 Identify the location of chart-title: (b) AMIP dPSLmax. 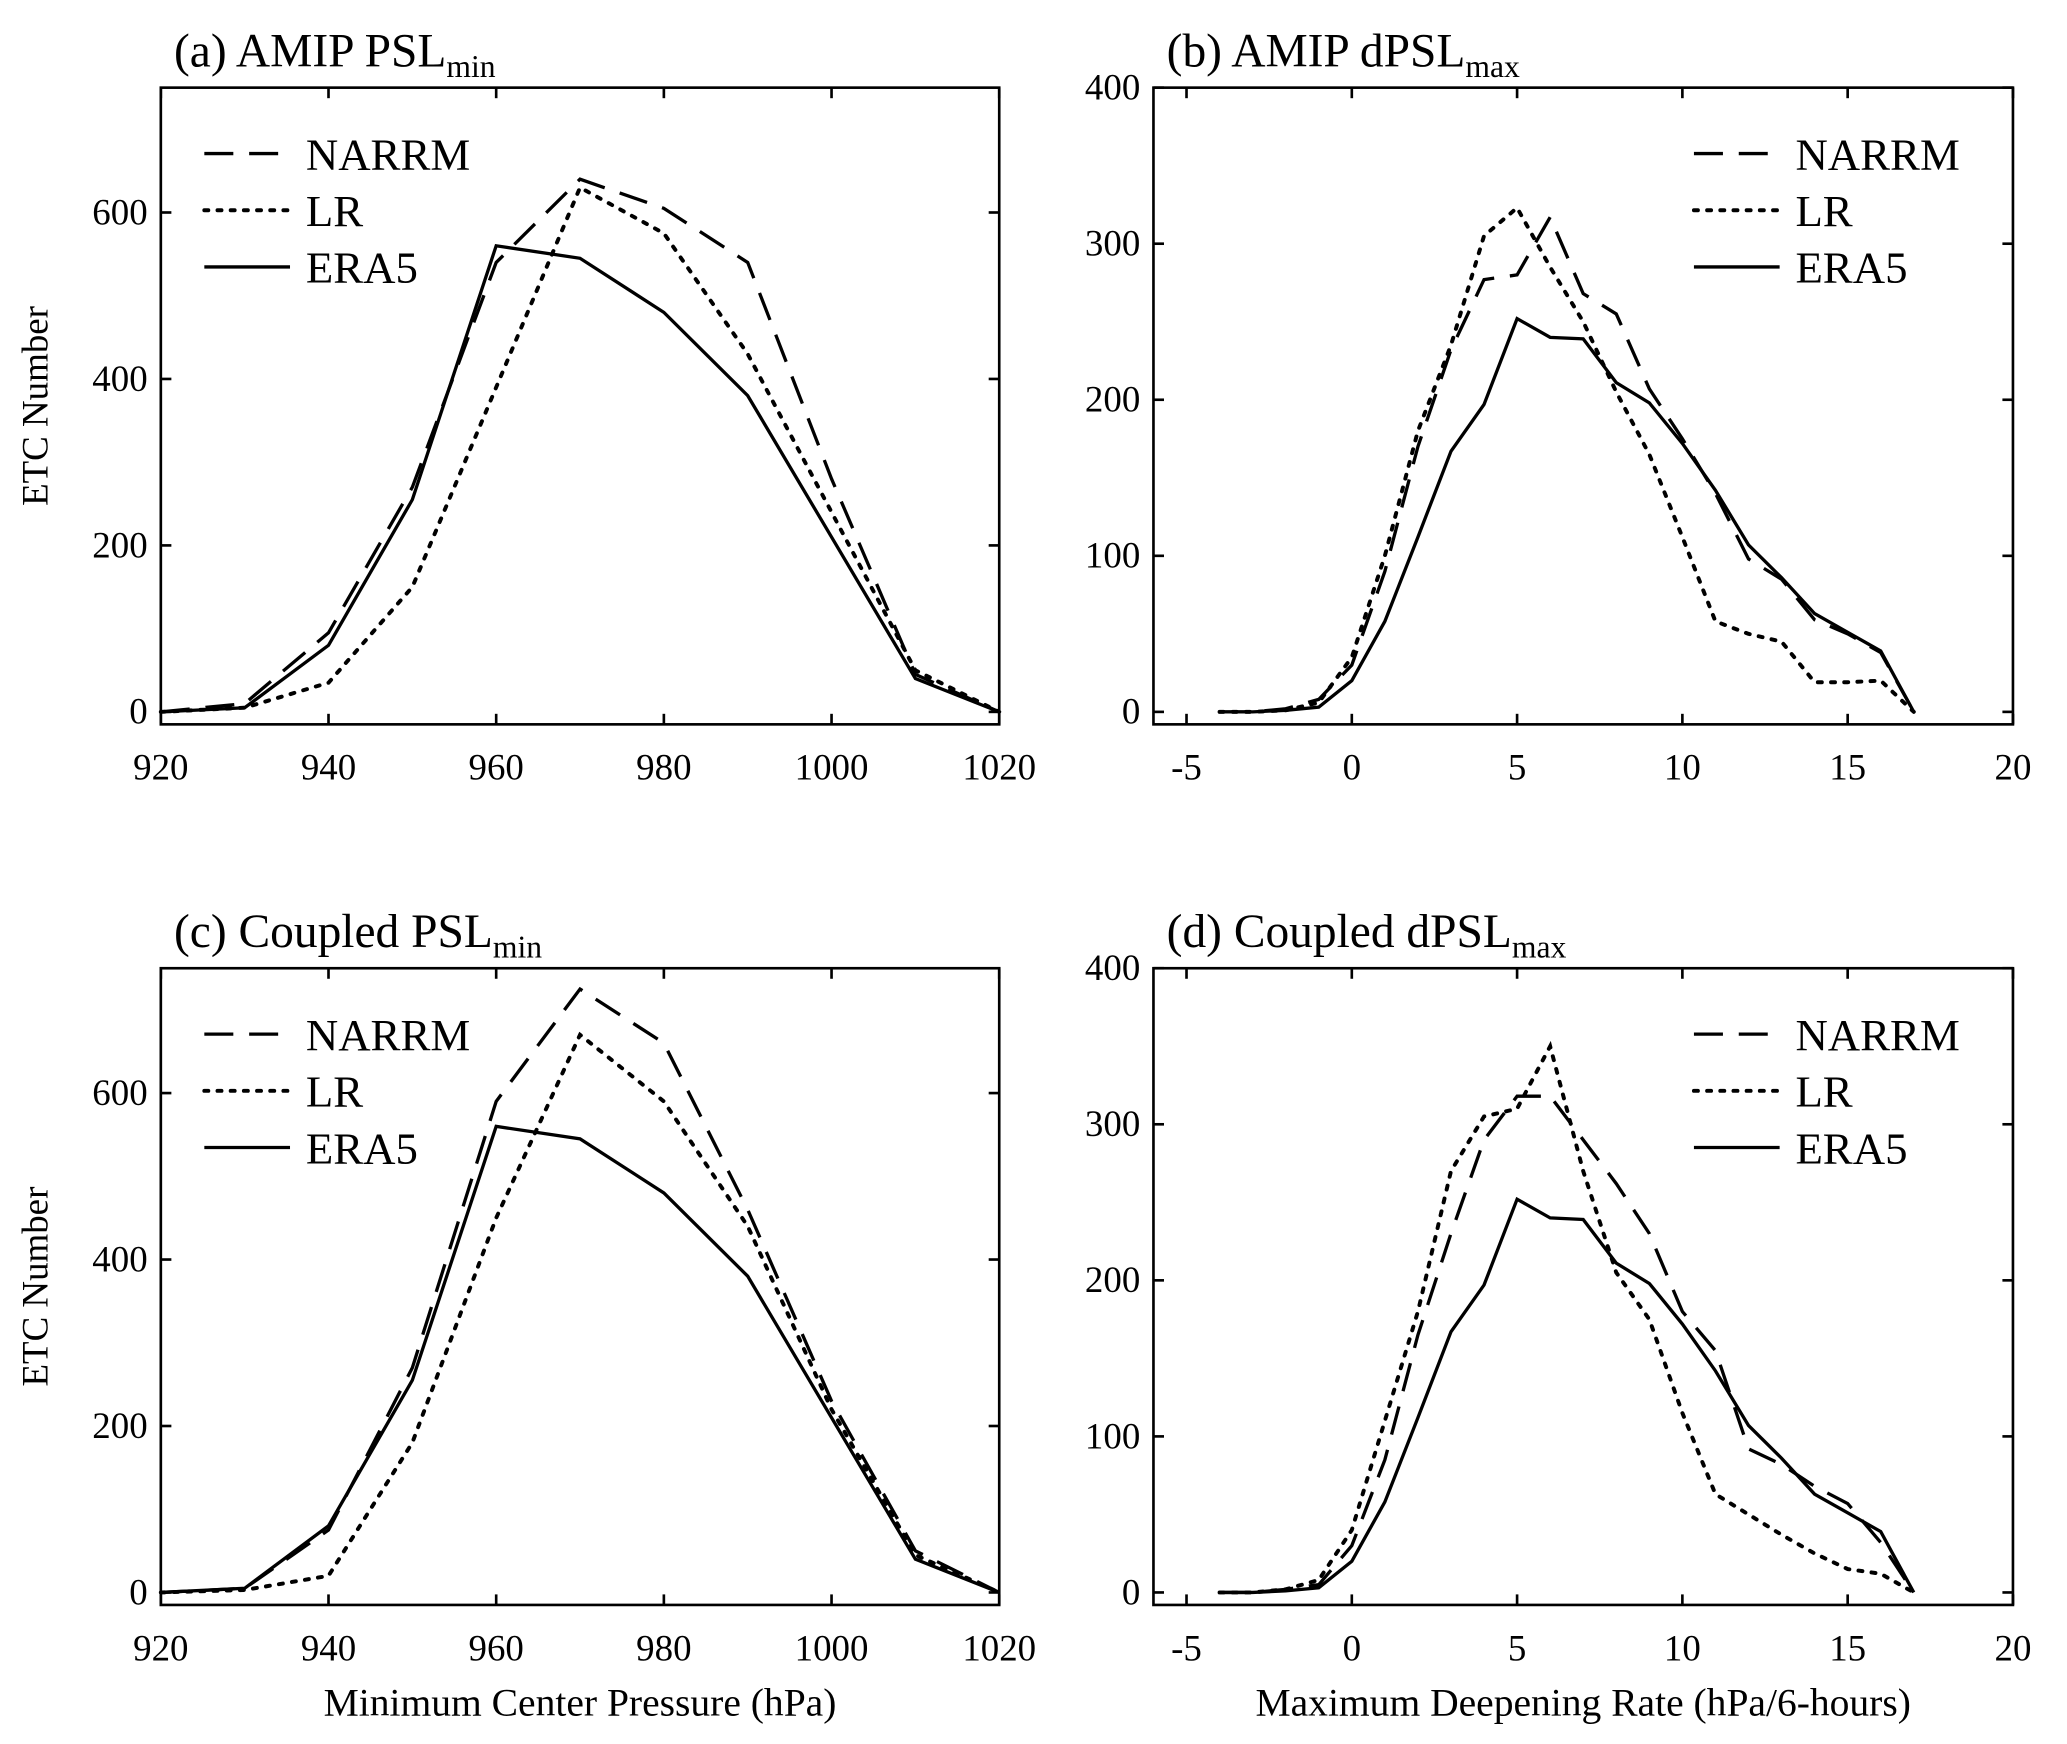
(1343, 55).